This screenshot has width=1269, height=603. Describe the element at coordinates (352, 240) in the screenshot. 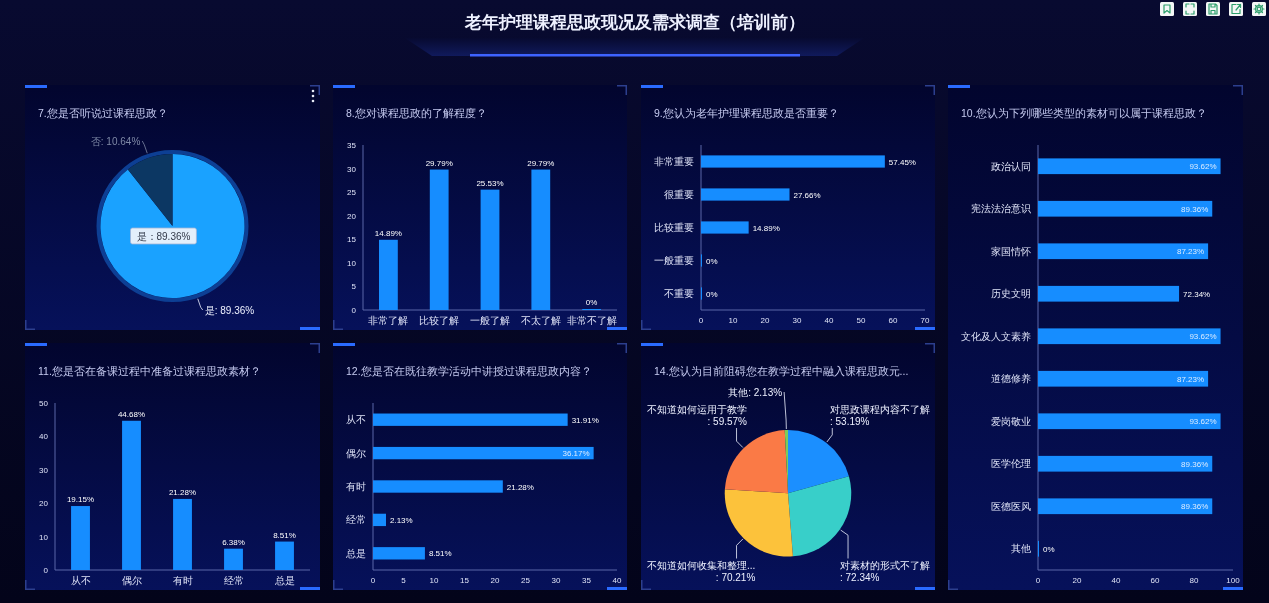

I see `y-tick-label: 15` at that location.